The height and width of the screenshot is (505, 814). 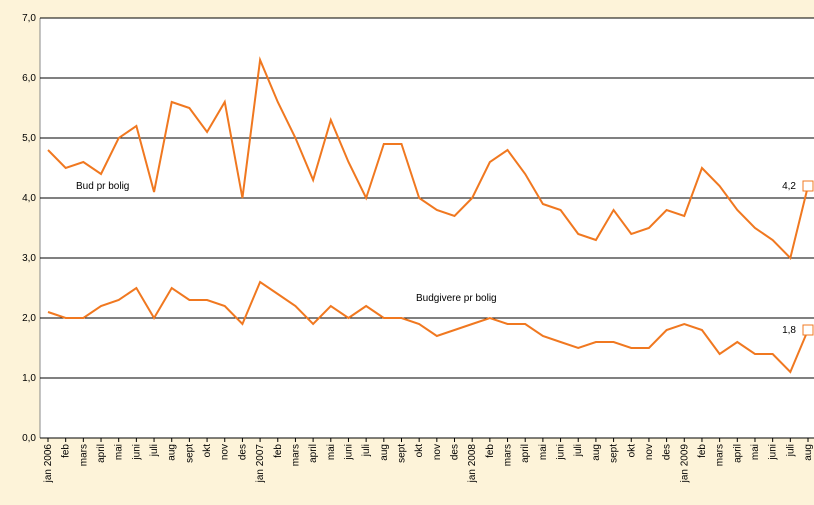 I want to click on x-tick-label: jan 2008, so click(x=472, y=464).